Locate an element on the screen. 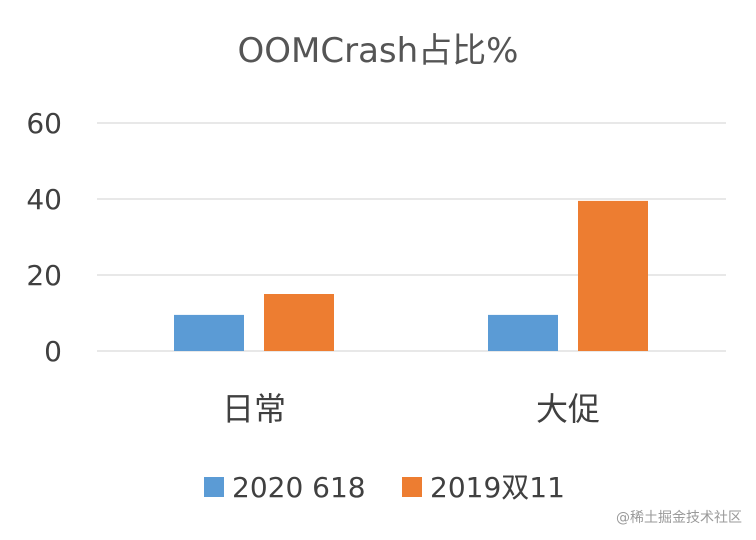  y-tick-label: 20 is located at coordinates (44, 275).